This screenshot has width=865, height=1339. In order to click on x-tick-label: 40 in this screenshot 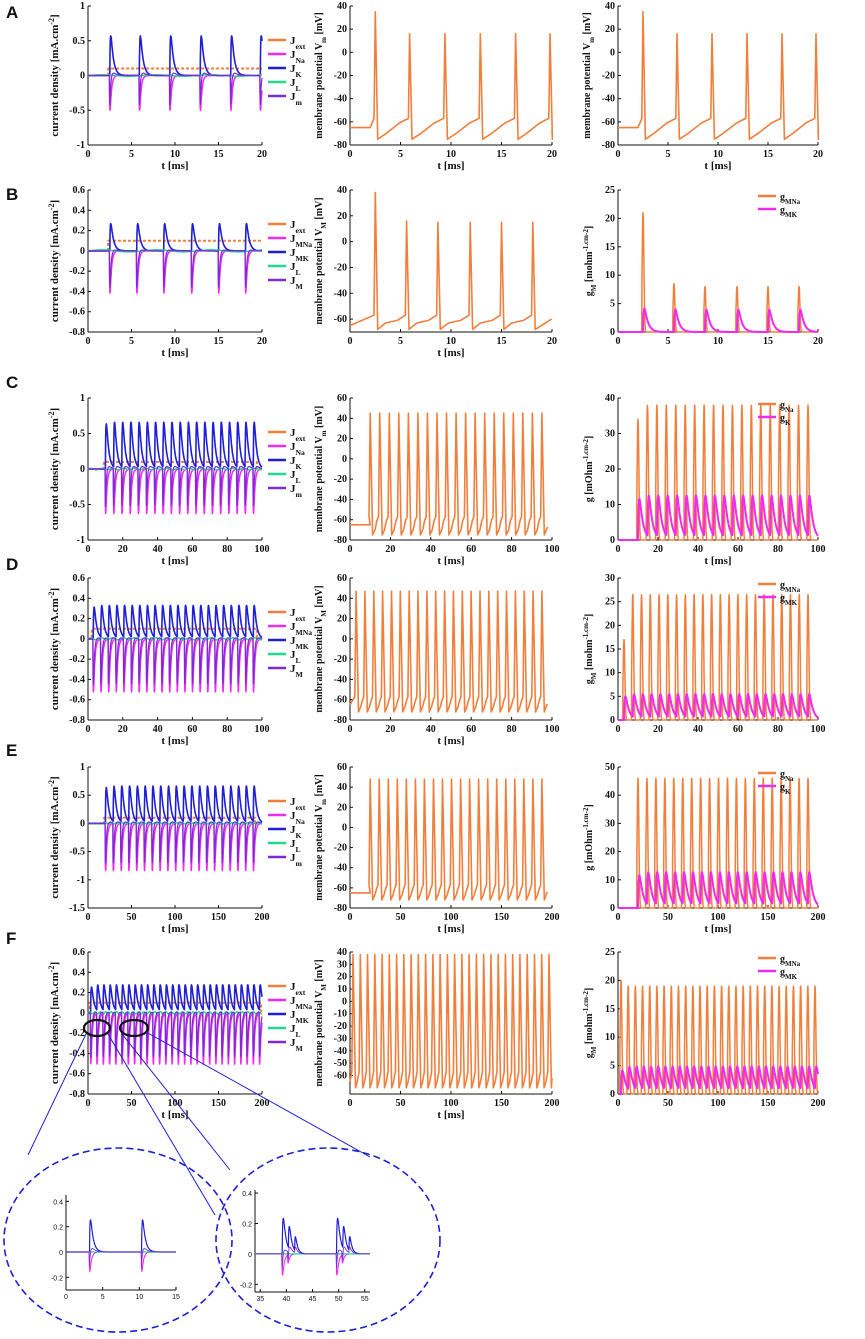, I will do `click(698, 729)`.